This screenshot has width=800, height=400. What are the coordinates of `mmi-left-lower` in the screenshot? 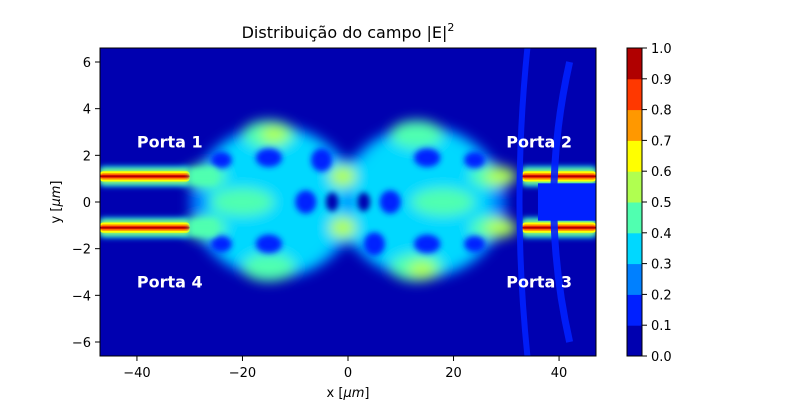 It's located at (274, 214).